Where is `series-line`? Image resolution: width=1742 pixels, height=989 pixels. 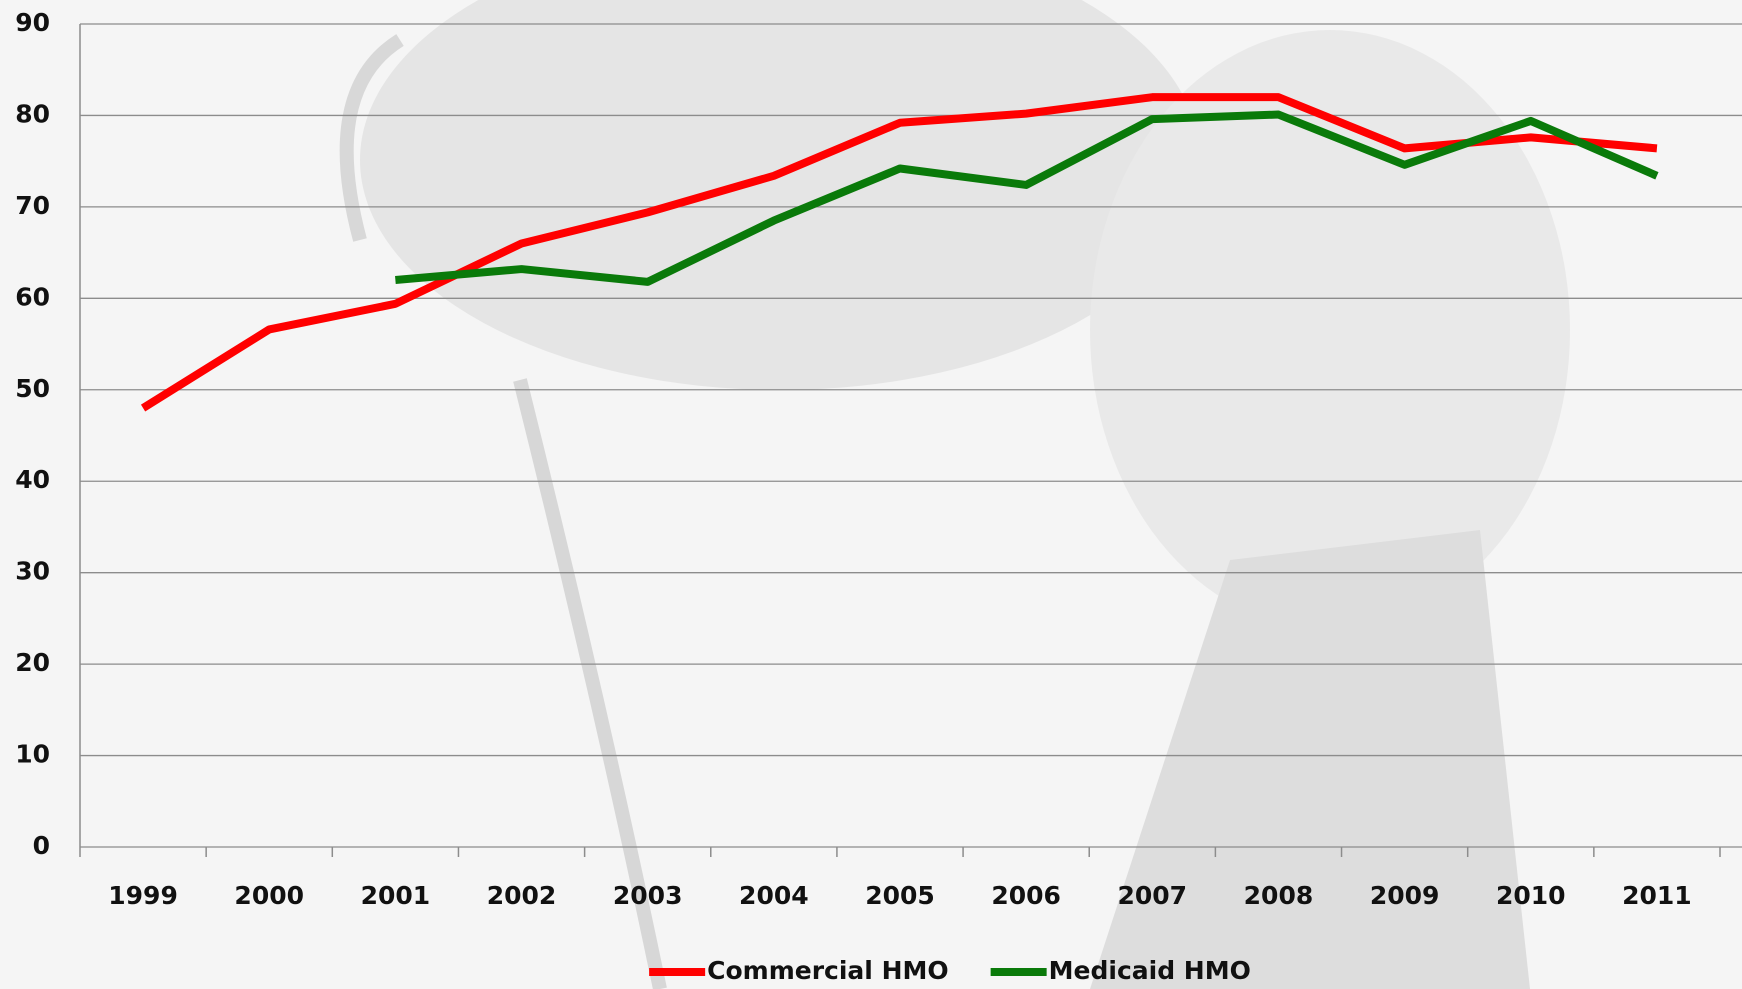 series-line is located at coordinates (1027, 198).